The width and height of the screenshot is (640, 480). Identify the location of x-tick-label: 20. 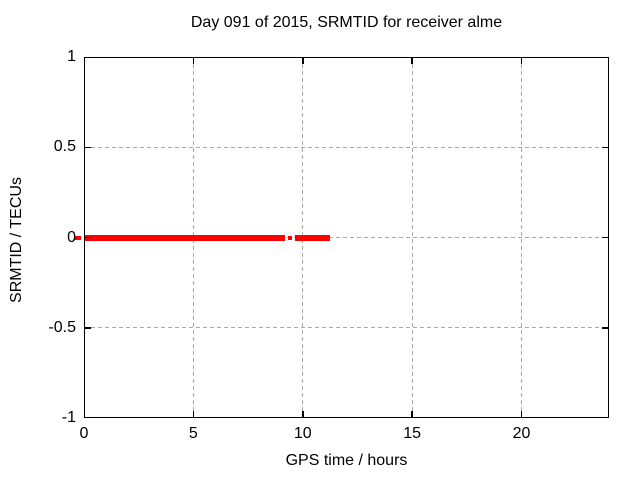
(521, 433).